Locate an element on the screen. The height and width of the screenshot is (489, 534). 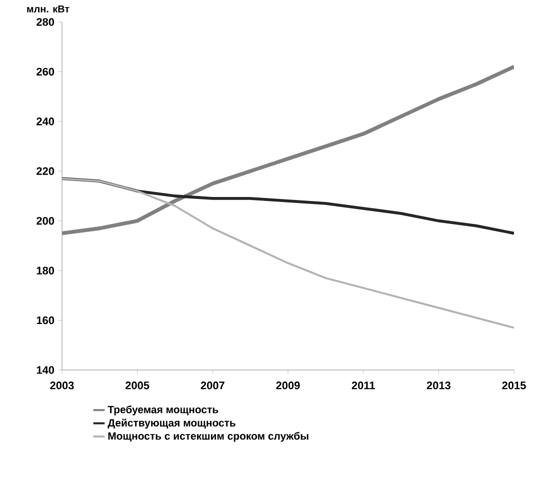
legend-label: Мощность с истекшим сроком службы is located at coordinates (208, 437).